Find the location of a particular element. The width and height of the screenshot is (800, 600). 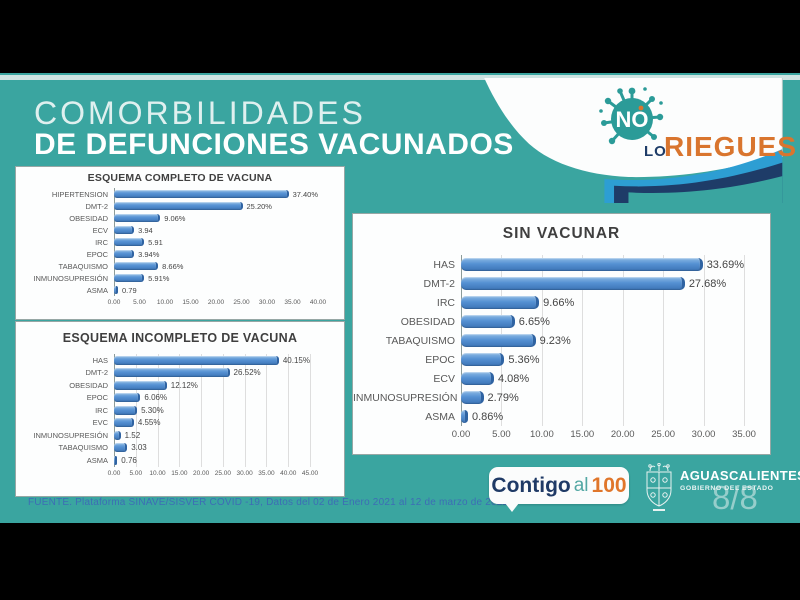

value-label: 9.06% is located at coordinates (175, 218).